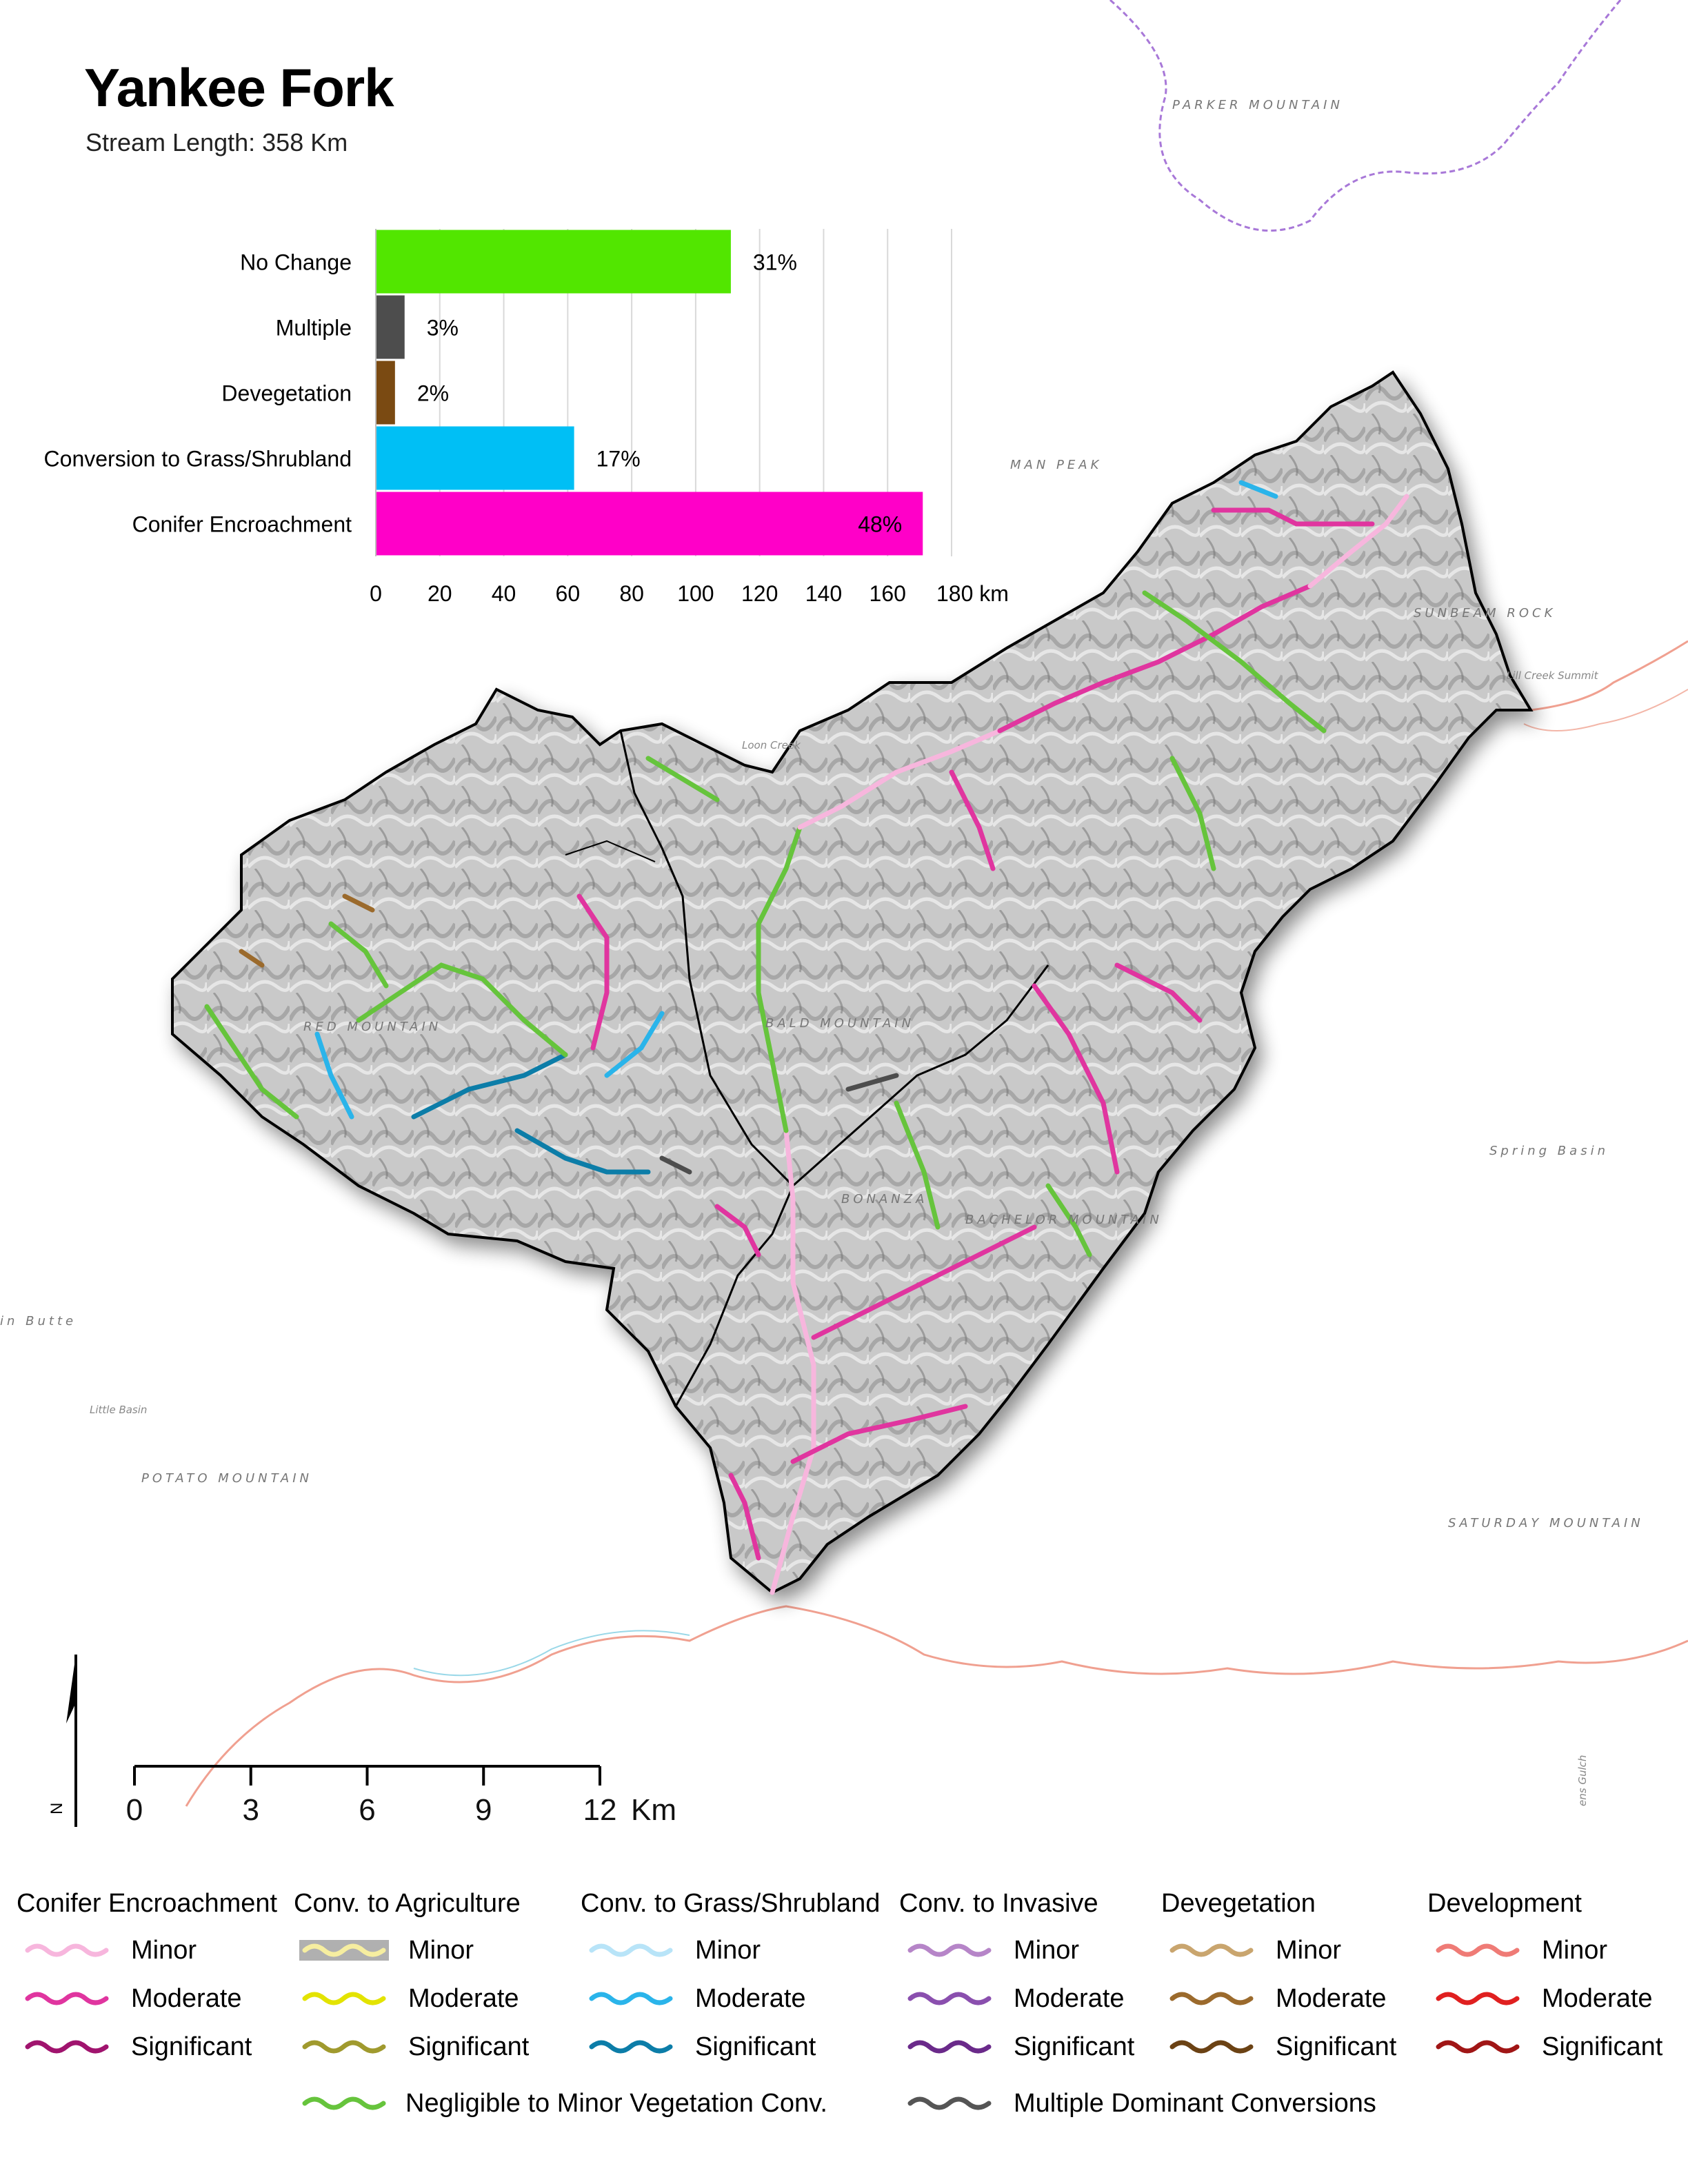 The image size is (1688, 2184). I want to click on legend-item-label: Multiple Dominant Conversions, so click(1195, 2103).